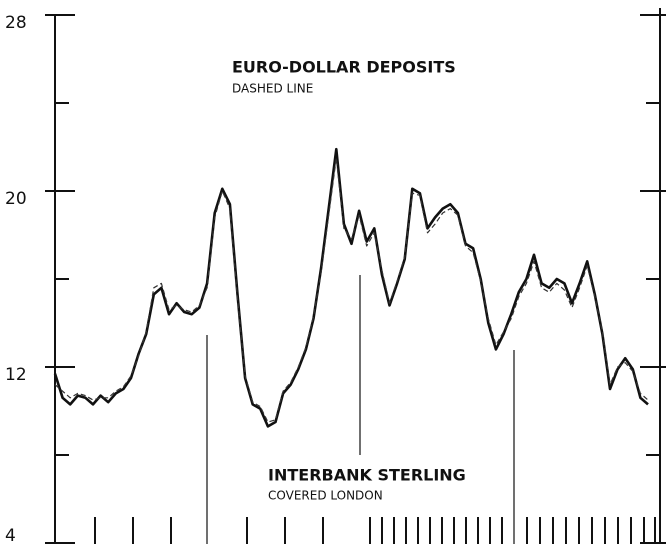 The image size is (666, 544). Describe the element at coordinates (325, 496) in the screenshot. I see `annotation: COVERED LONDON` at that location.